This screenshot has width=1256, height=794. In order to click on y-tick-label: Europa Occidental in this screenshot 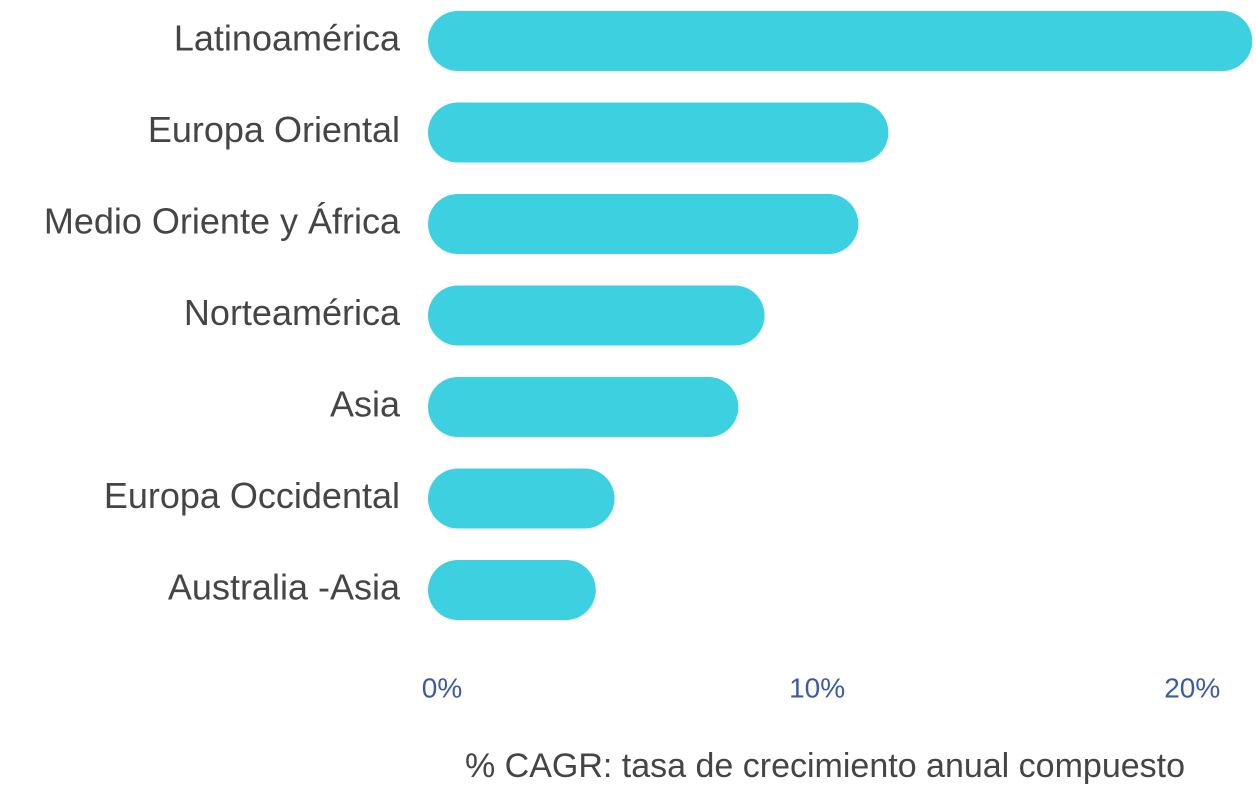, I will do `click(252, 495)`.